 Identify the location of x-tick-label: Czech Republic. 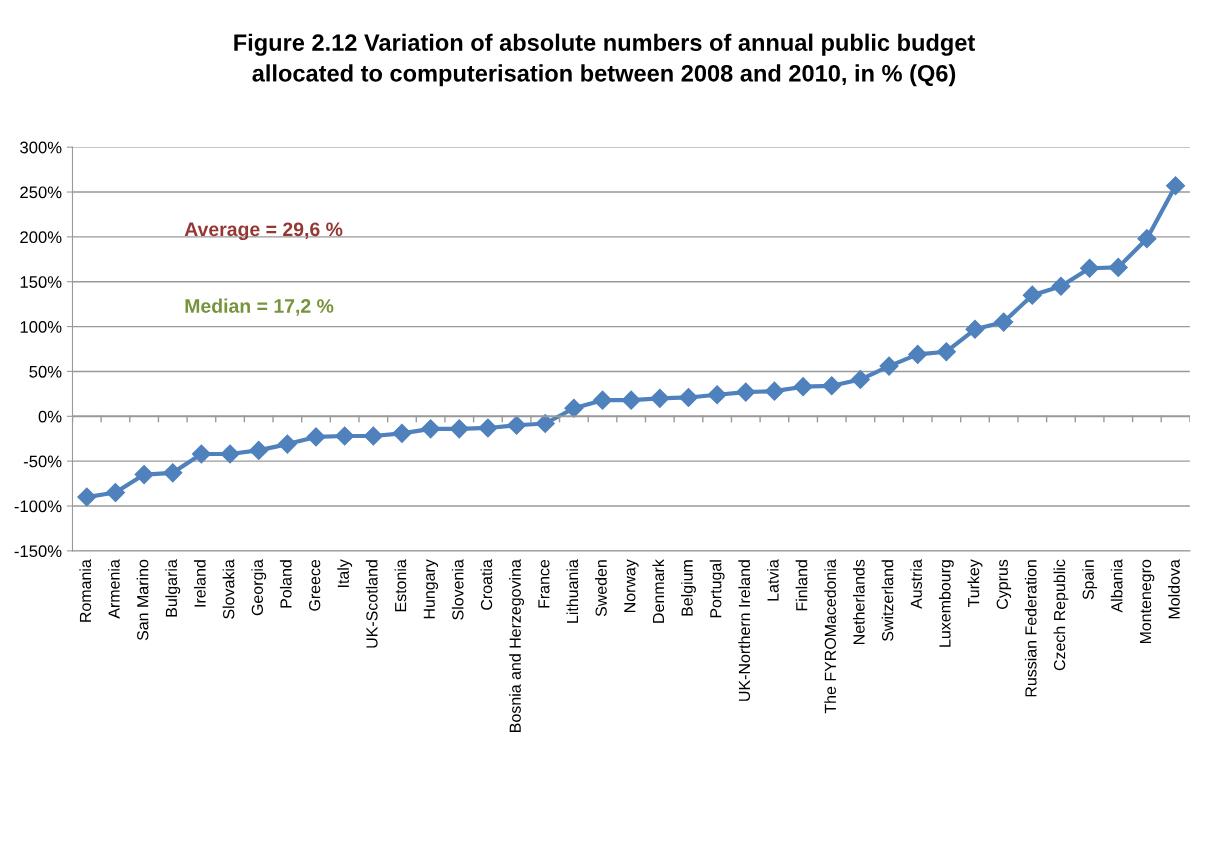
(1061, 615).